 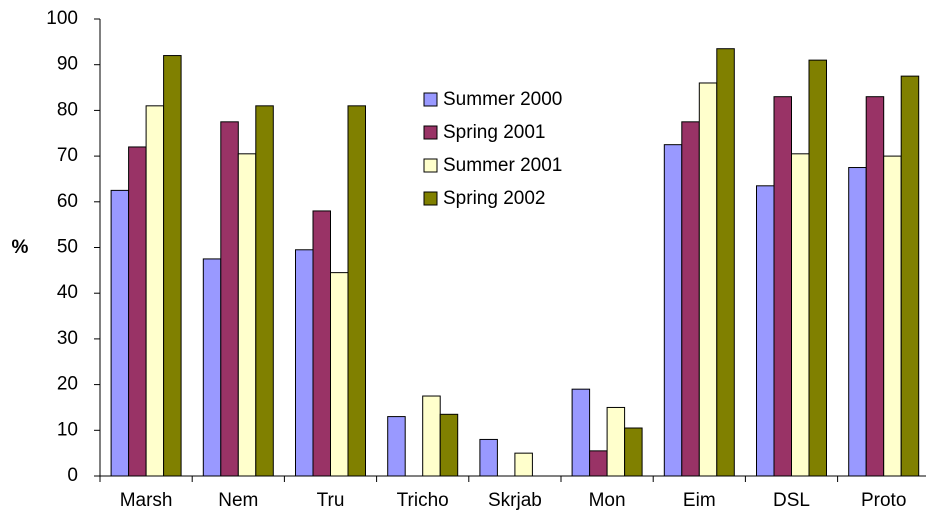 What do you see at coordinates (67, 429) in the screenshot?
I see `y-tick-label: 10` at bounding box center [67, 429].